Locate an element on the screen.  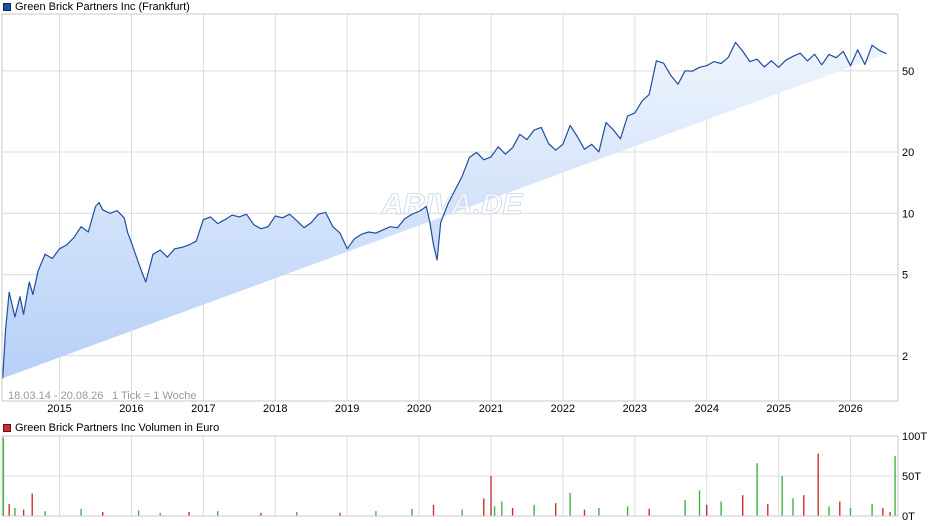
price-y-tick-label: 10 is located at coordinates (908, 214).